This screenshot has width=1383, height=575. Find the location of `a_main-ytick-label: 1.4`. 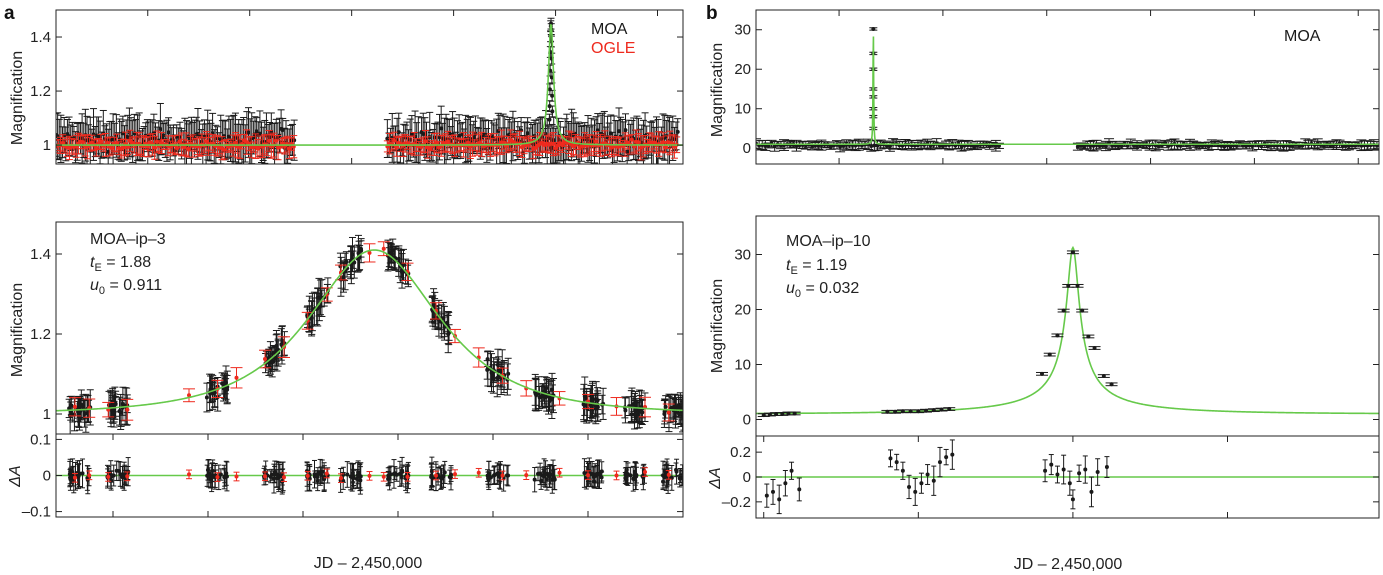

a_main-ytick-label: 1.4 is located at coordinates (40, 254).